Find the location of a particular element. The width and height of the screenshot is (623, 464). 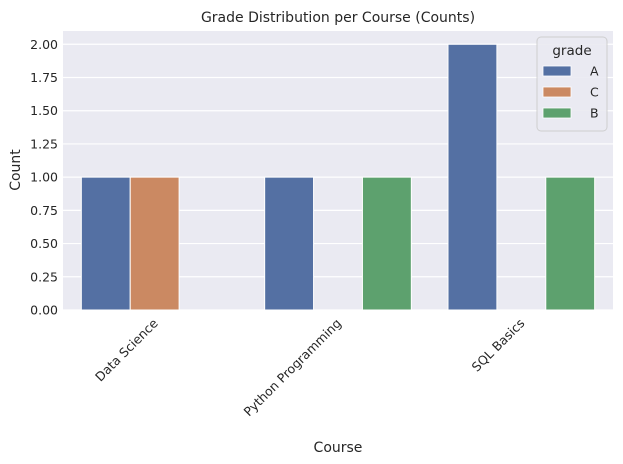

legend-swatch-a is located at coordinates (557, 71).